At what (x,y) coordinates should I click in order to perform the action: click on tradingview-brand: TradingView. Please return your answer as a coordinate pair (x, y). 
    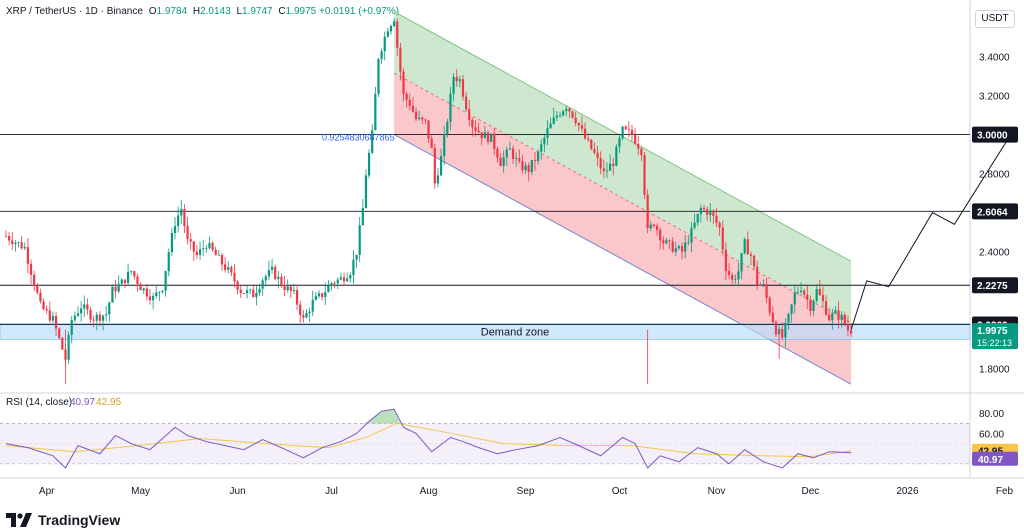
    Looking at the image, I should click on (63, 520).